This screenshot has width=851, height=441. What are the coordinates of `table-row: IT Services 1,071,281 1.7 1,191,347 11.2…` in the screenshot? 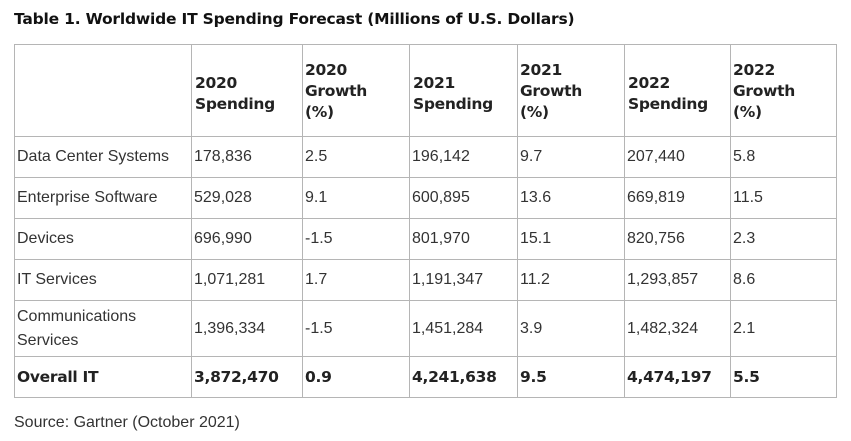 It's located at (425, 280).